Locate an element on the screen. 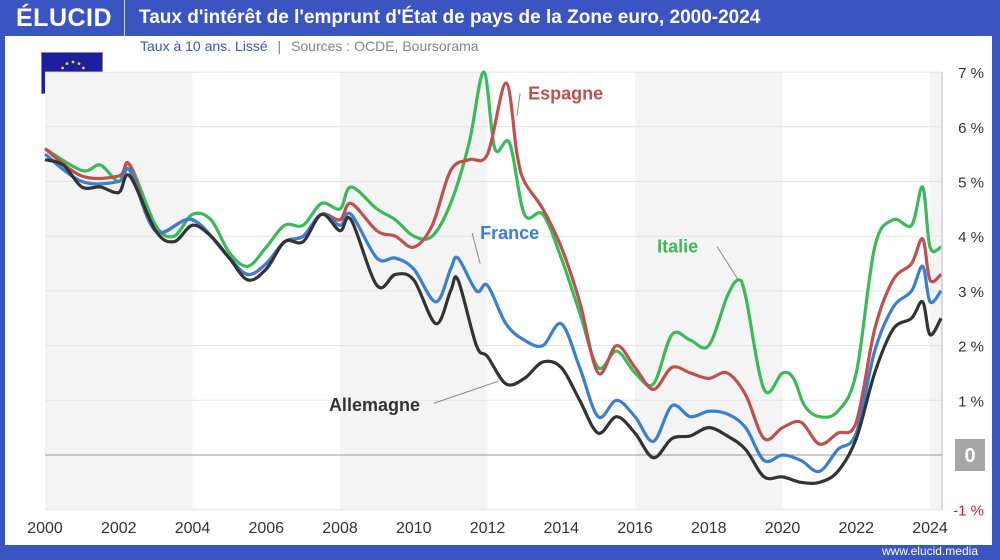 This screenshot has width=1000, height=560. x-tick-label: 2010 is located at coordinates (414, 528).